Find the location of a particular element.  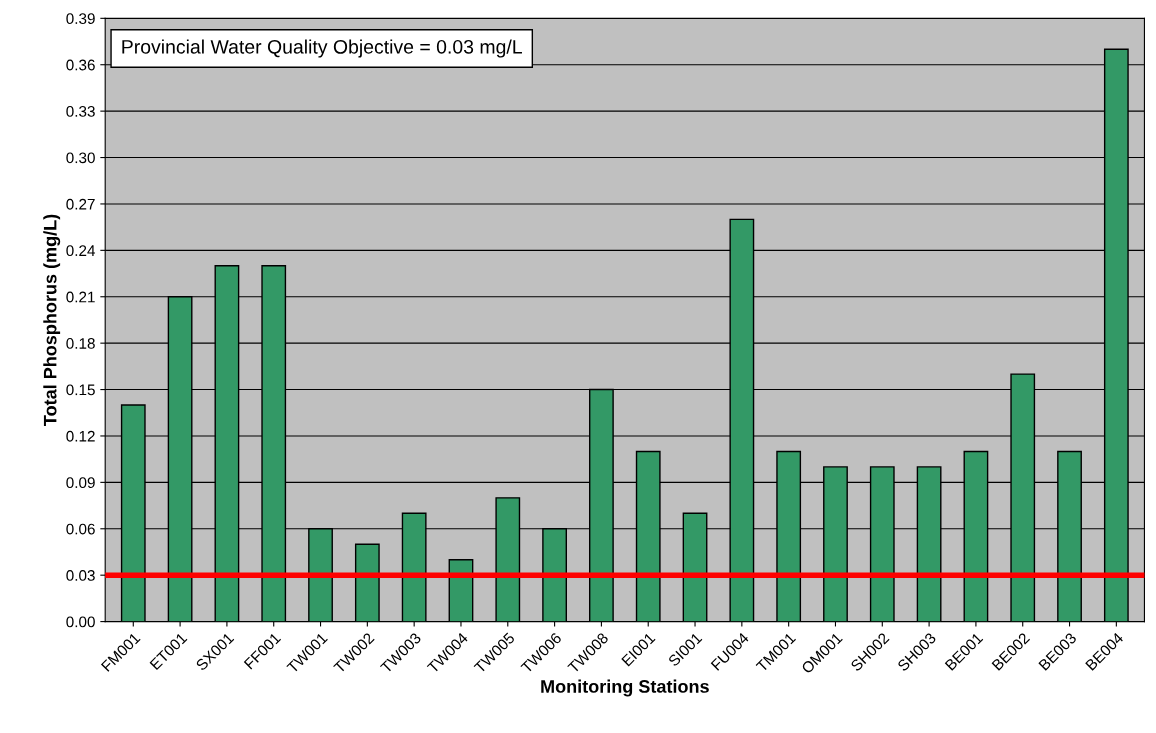

y-tick-label: 0.00 is located at coordinates (80, 622).